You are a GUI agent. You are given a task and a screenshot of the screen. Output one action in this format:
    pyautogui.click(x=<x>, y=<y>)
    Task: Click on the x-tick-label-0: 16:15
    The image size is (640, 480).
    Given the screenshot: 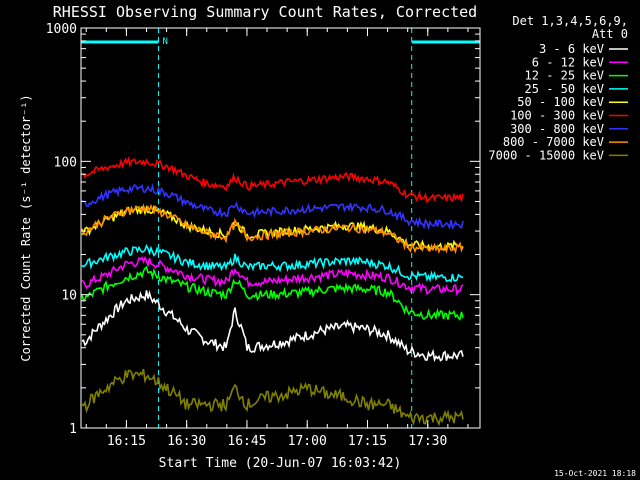 What is the action you would take?
    pyautogui.click(x=126, y=441)
    